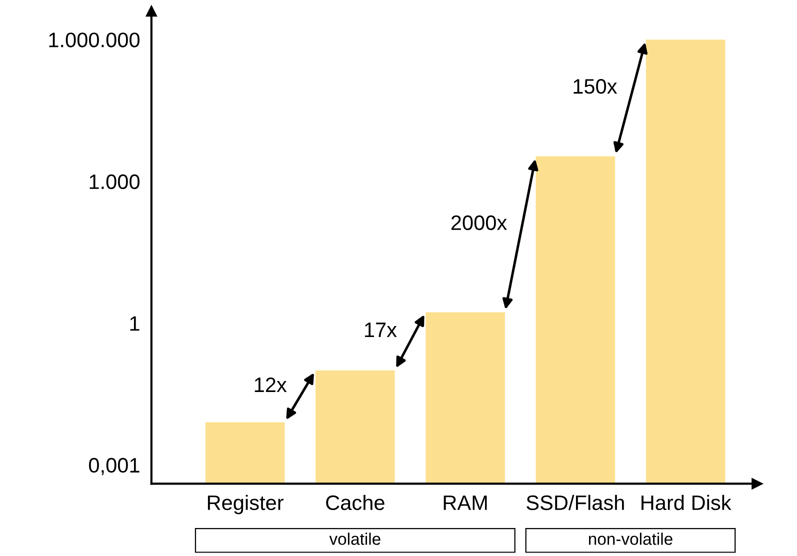 This screenshot has width=797, height=556. What do you see at coordinates (115, 182) in the screenshot?
I see `y-tick-label: 1.000` at bounding box center [115, 182].